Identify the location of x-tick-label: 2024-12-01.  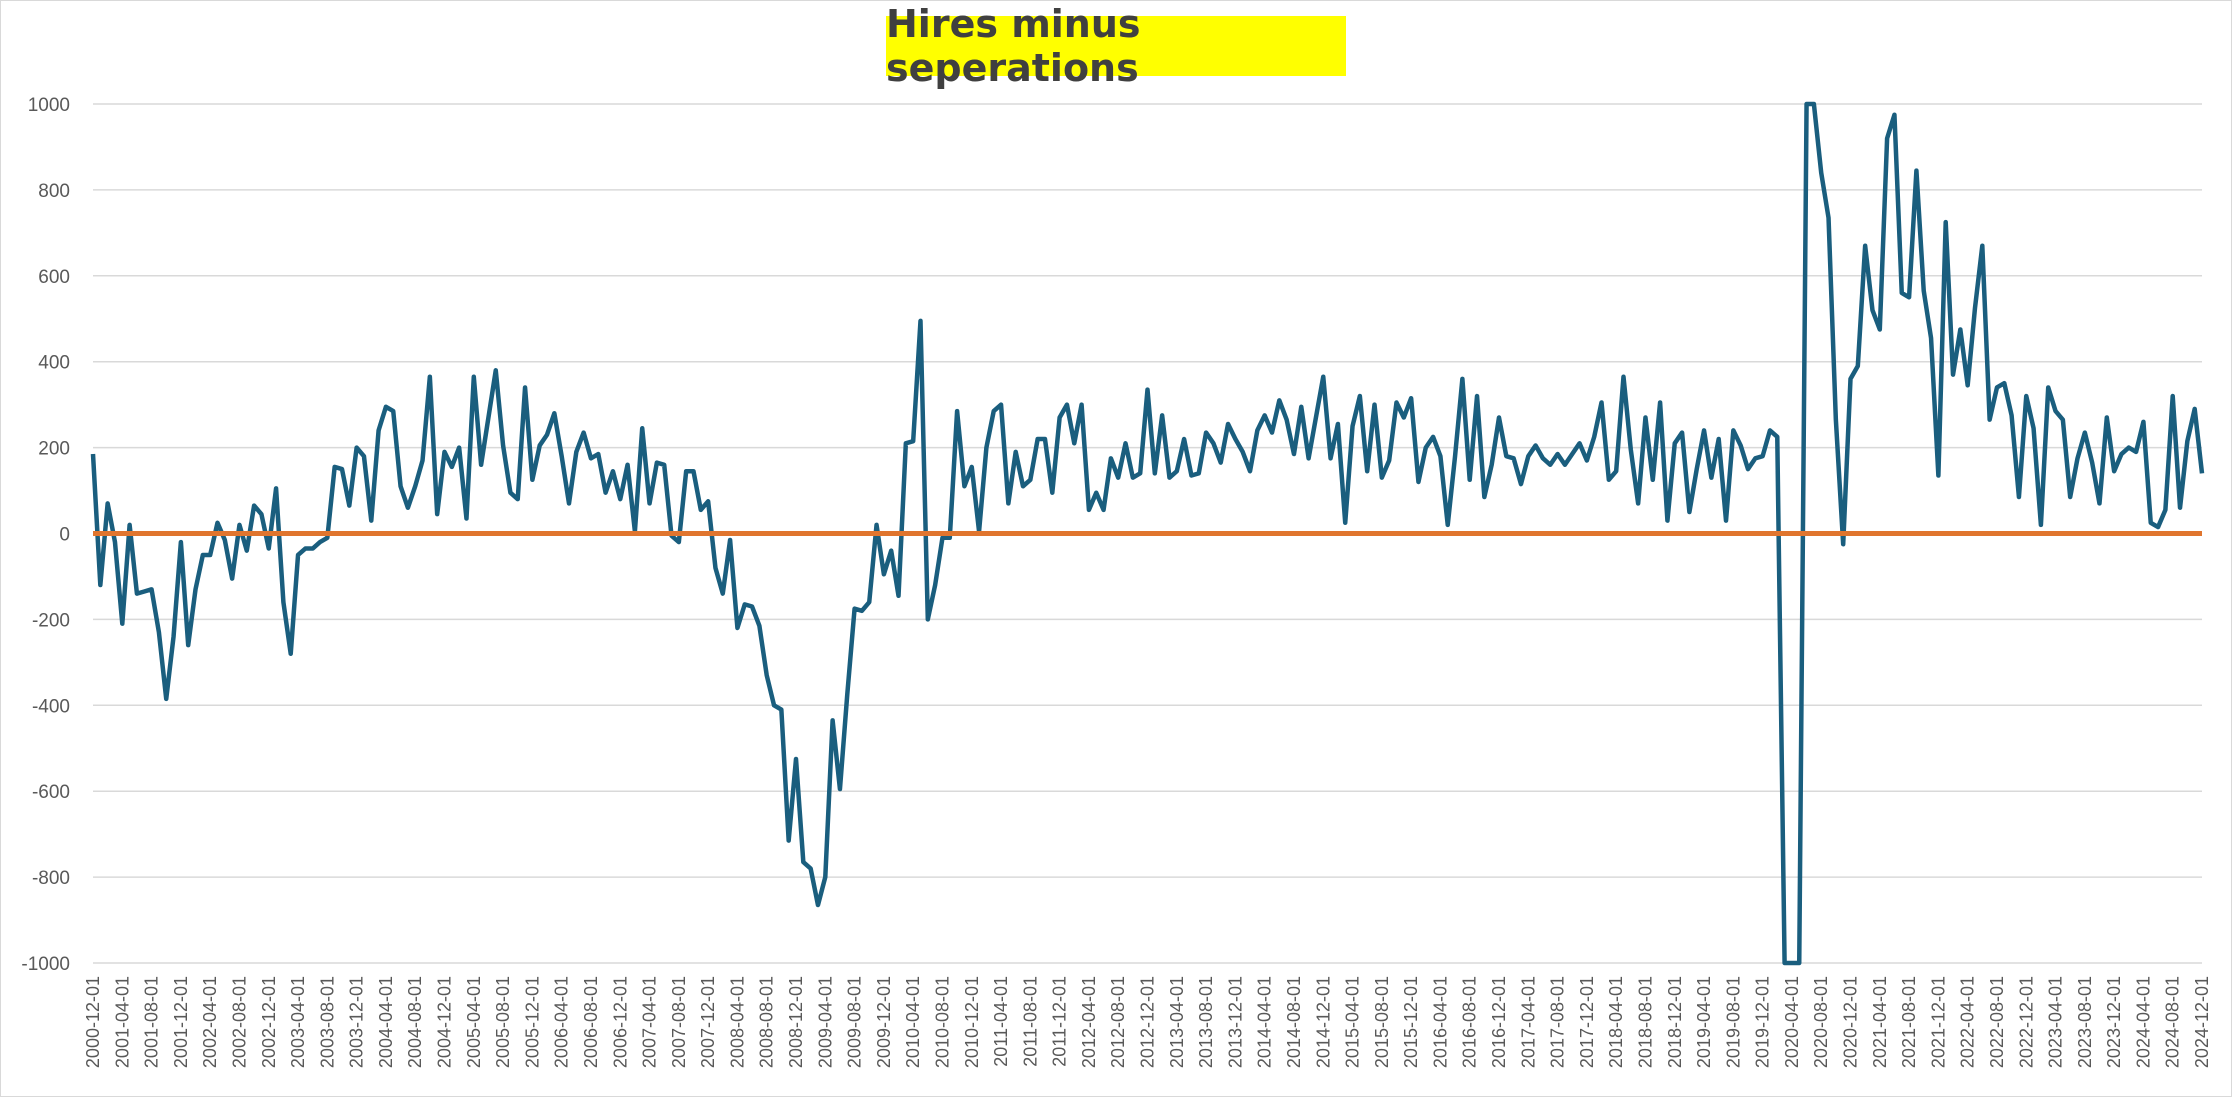
(2202, 1022).